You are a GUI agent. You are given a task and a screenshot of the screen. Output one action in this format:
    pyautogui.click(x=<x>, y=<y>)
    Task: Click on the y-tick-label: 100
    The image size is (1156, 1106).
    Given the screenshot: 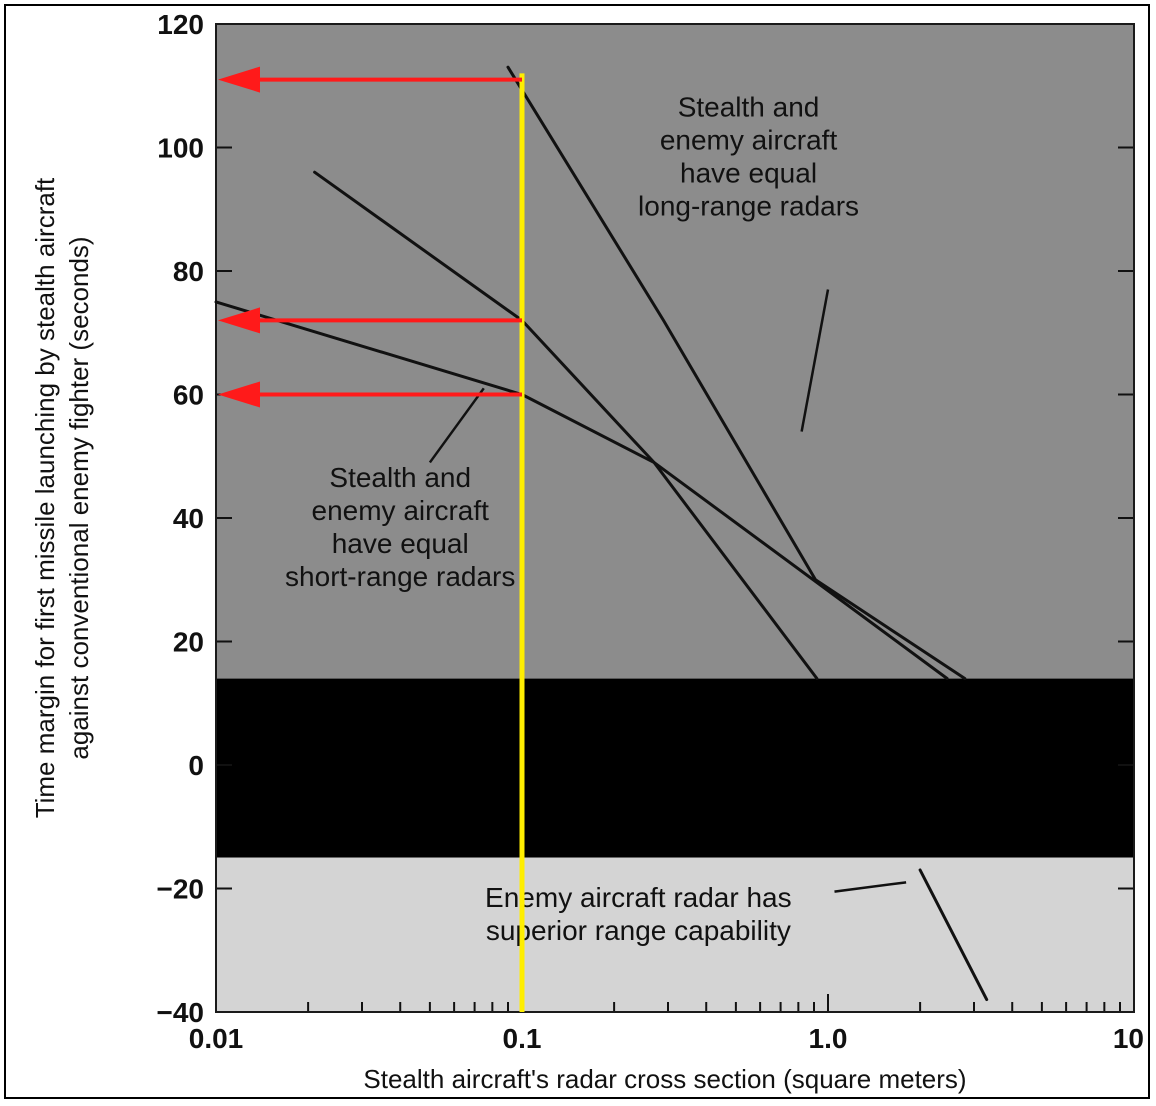 What is the action you would take?
    pyautogui.click(x=180, y=148)
    